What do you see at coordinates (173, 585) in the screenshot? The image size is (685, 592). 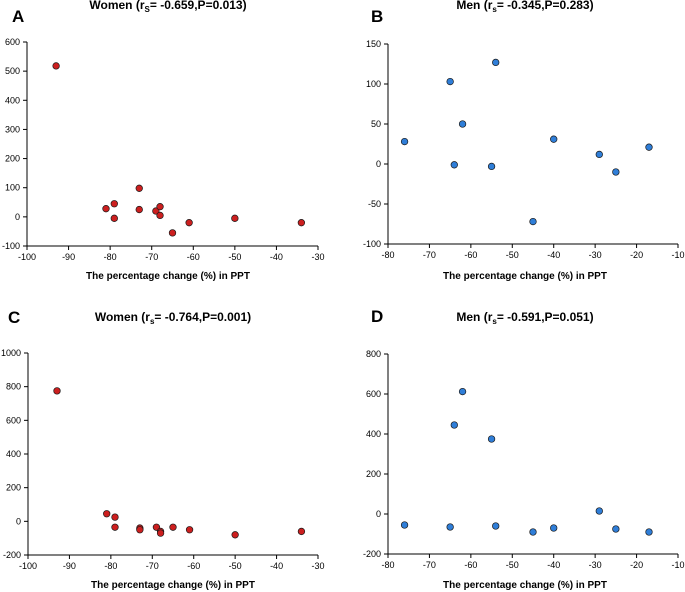 I see `panel-c-xlabel: The percentage change (%) in PPT` at bounding box center [173, 585].